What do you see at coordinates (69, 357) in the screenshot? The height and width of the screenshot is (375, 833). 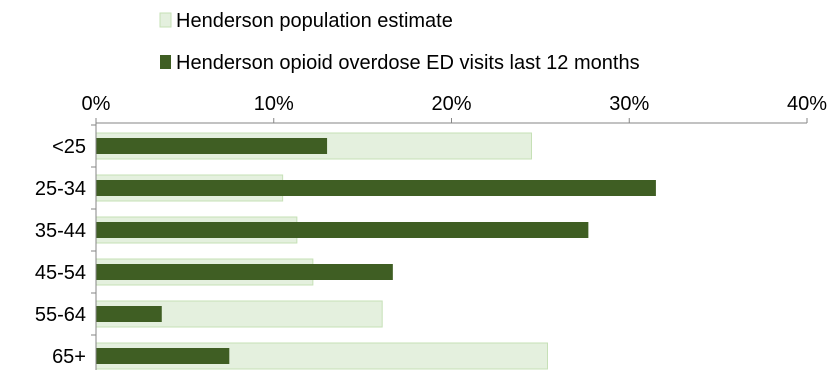 I see `category-label-5: 65+` at bounding box center [69, 357].